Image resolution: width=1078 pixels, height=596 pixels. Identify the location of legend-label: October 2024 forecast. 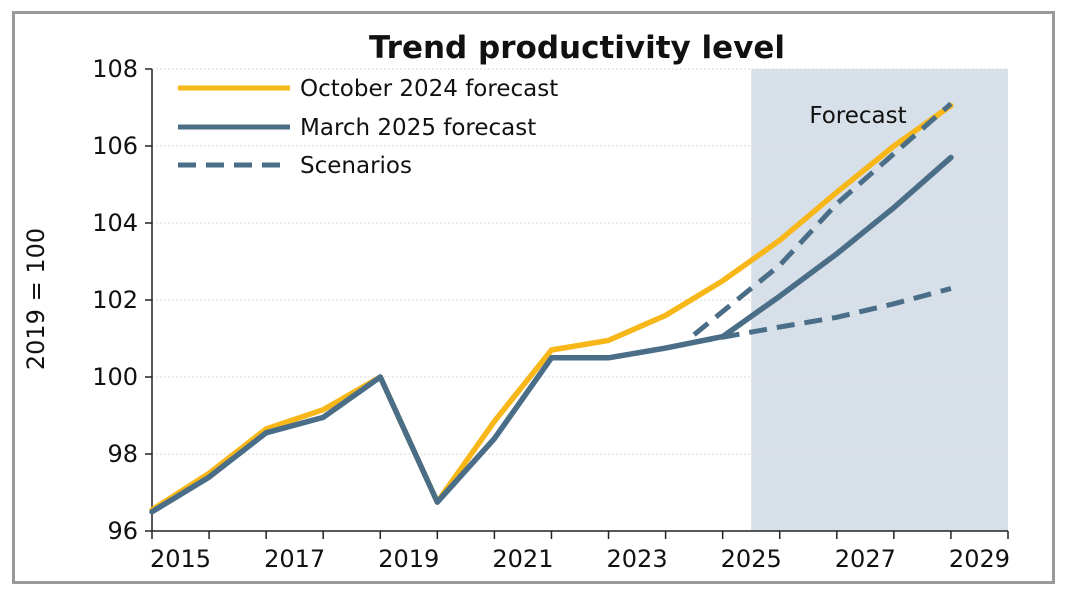
(429, 89).